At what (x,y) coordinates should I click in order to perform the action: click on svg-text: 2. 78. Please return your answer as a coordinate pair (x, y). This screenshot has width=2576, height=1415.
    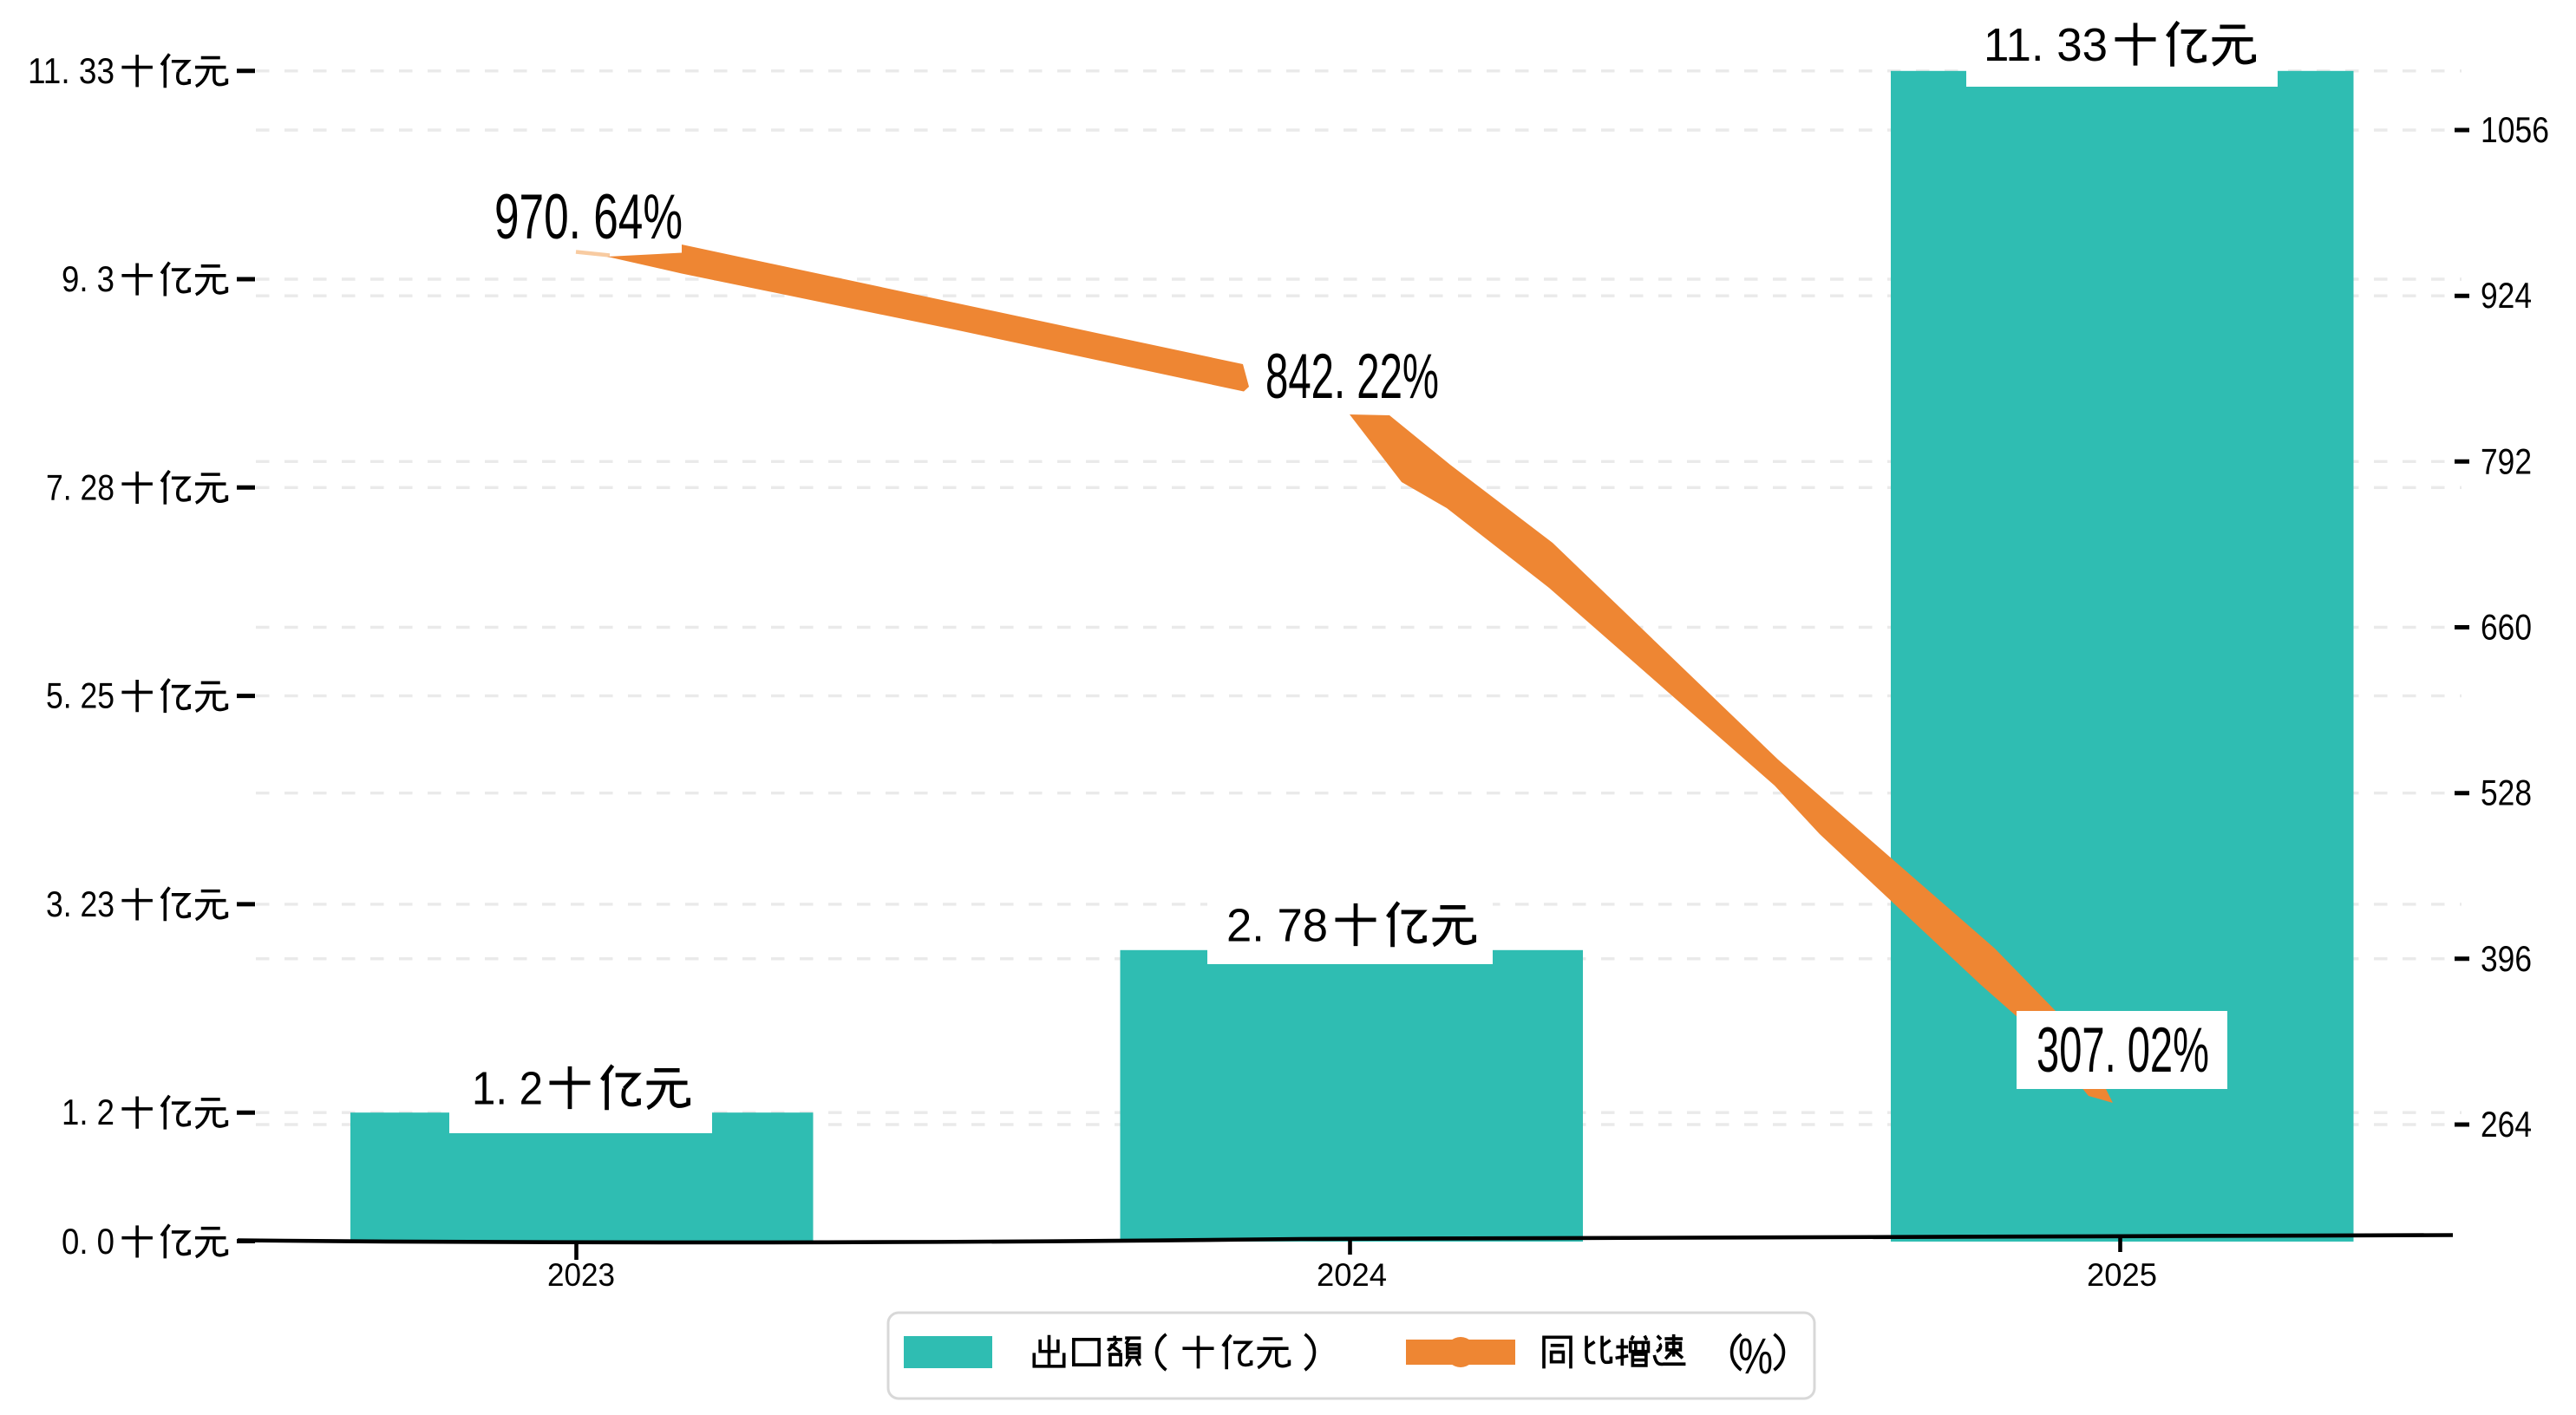
    Looking at the image, I should click on (1277, 926).